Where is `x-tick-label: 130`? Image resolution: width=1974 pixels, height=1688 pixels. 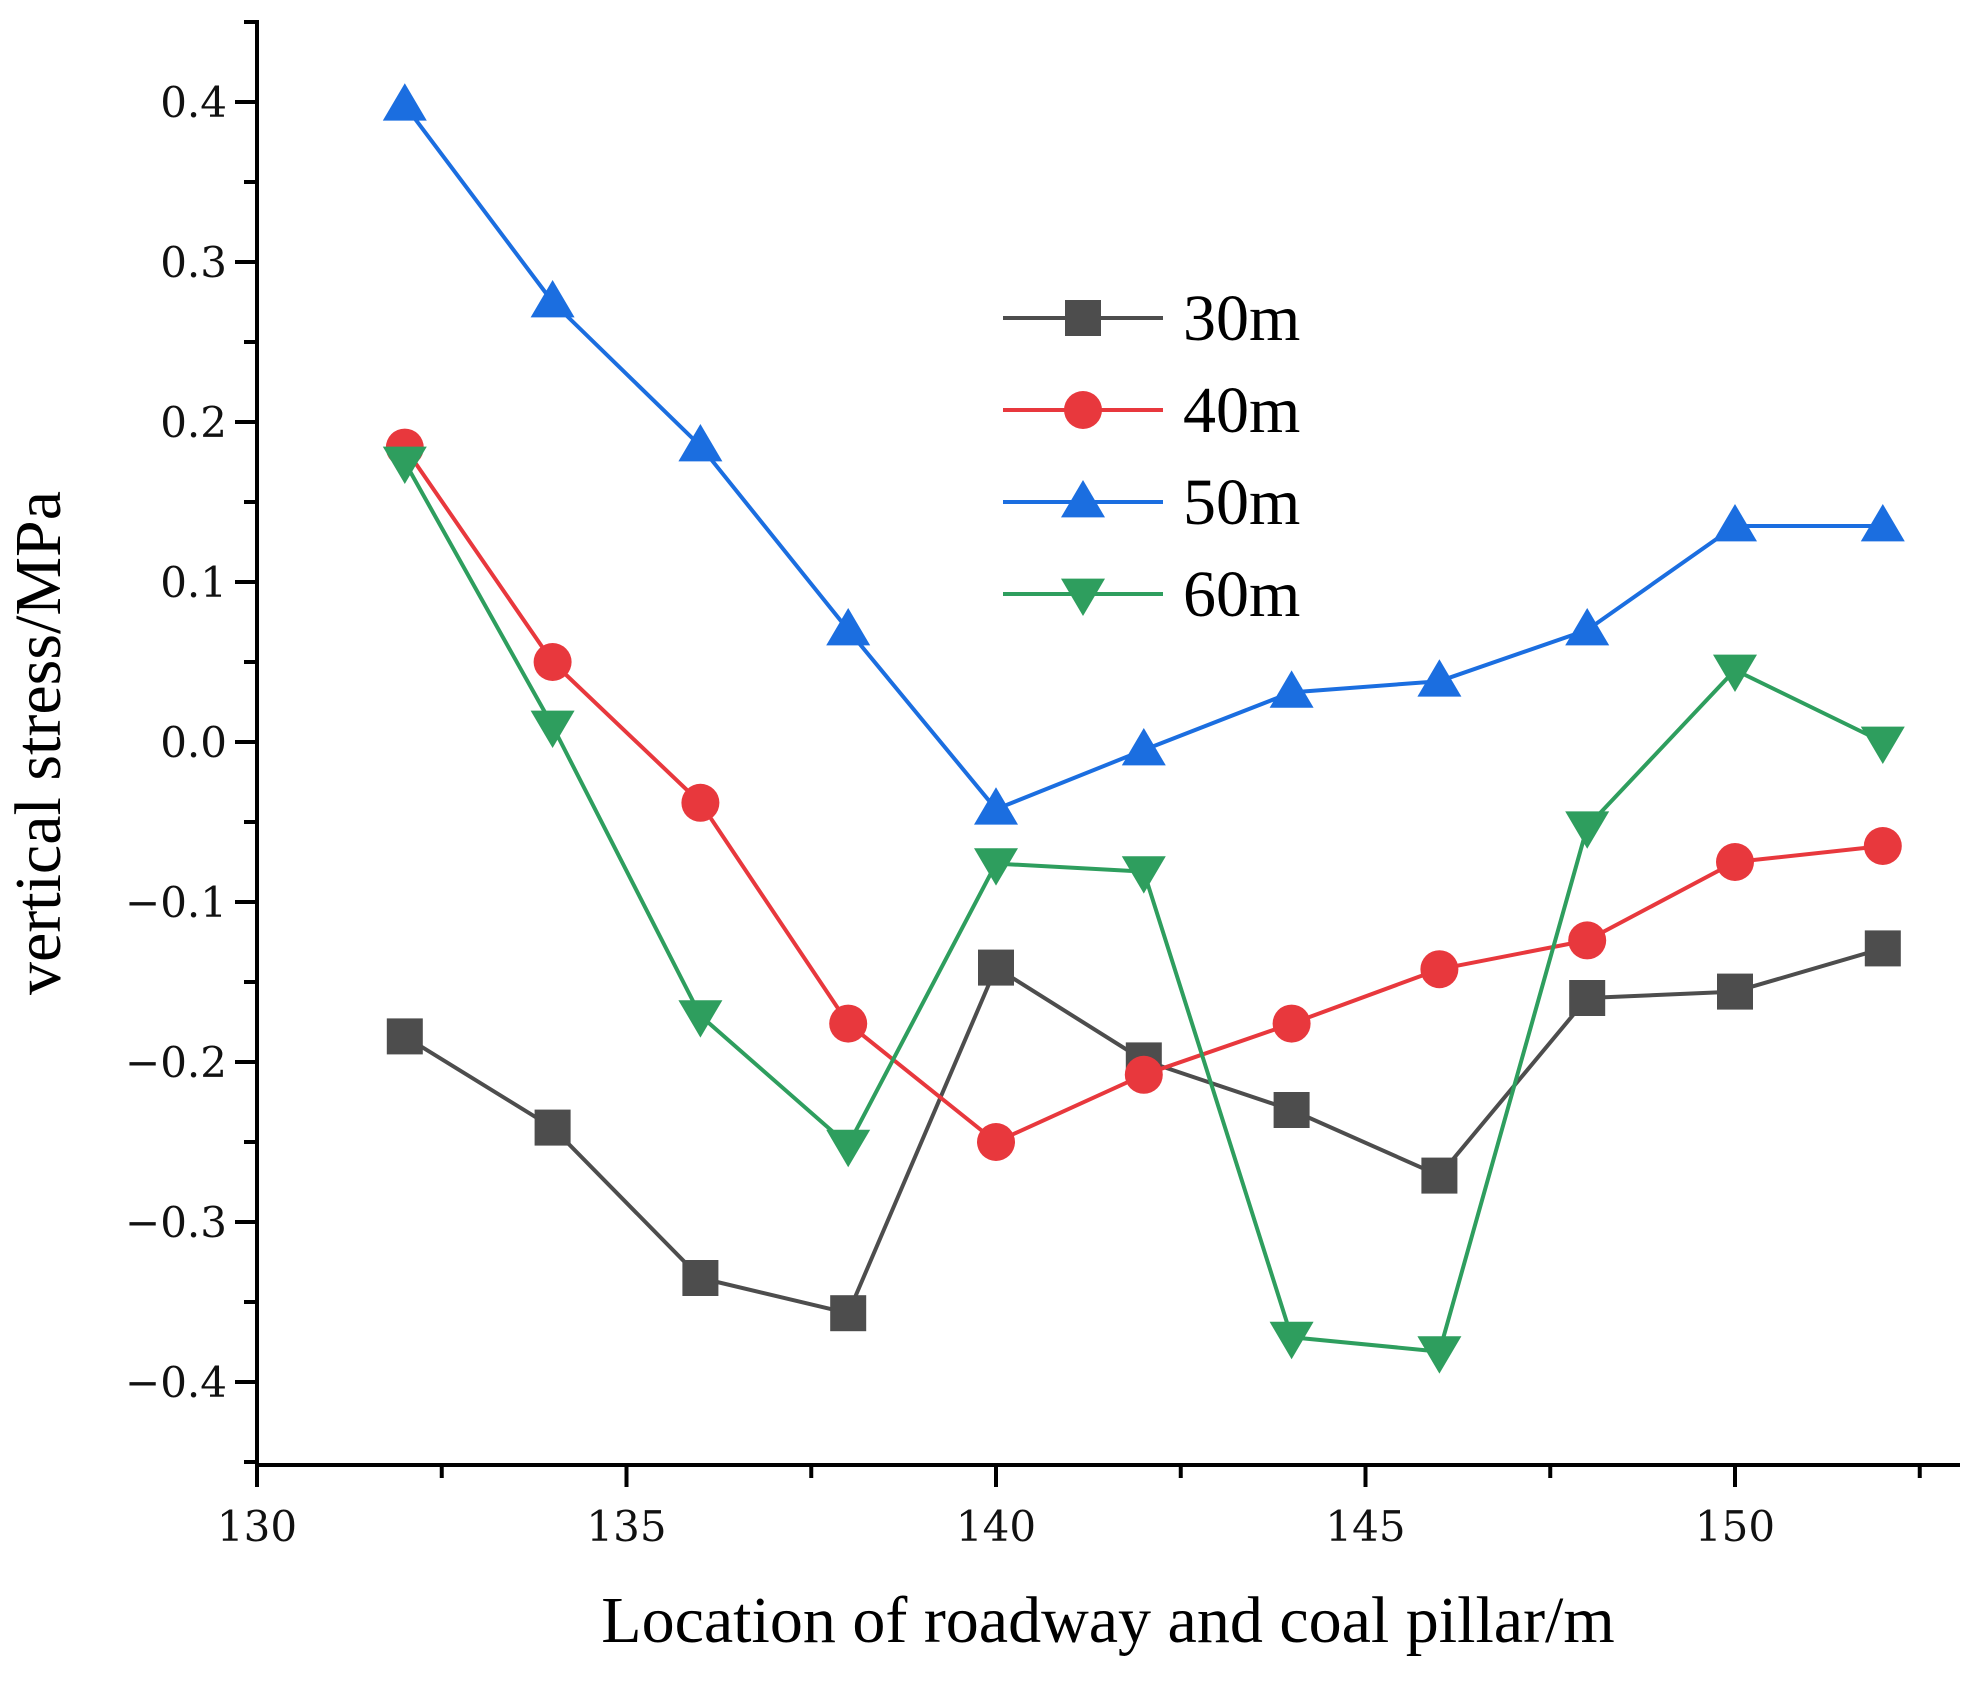
x-tick-label: 130 is located at coordinates (257, 1526).